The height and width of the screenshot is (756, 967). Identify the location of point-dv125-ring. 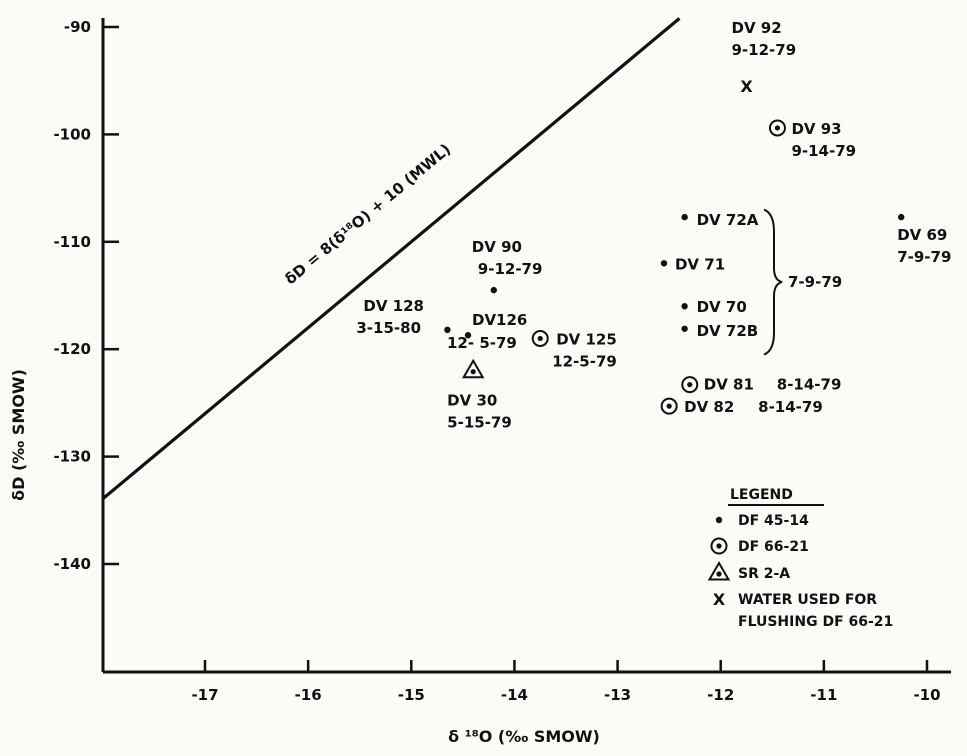
(540, 338).